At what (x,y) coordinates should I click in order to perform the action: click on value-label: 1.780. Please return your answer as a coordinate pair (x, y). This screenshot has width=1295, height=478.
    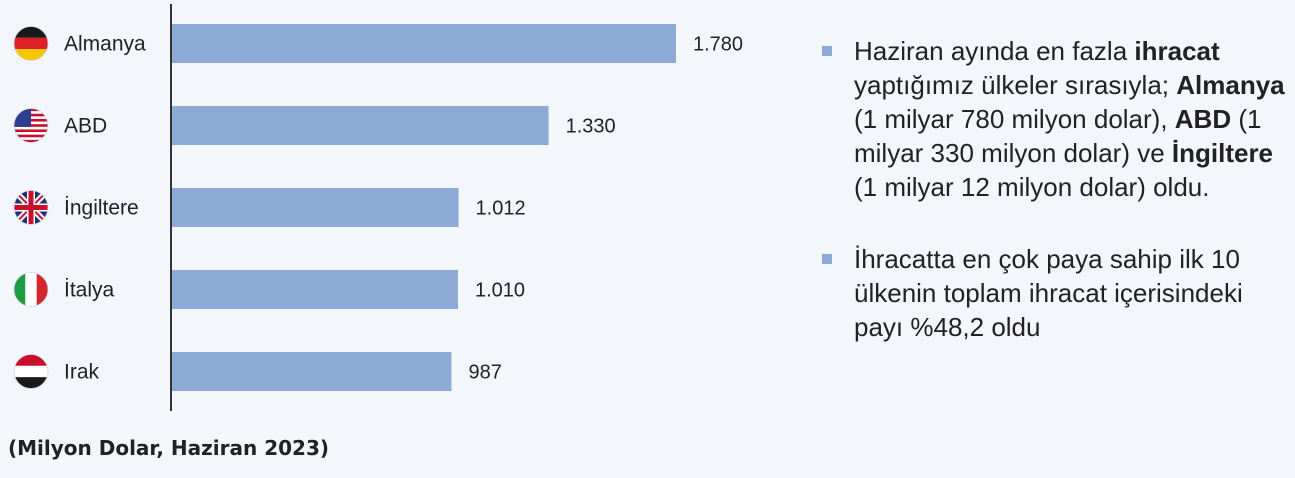
    Looking at the image, I should click on (718, 45).